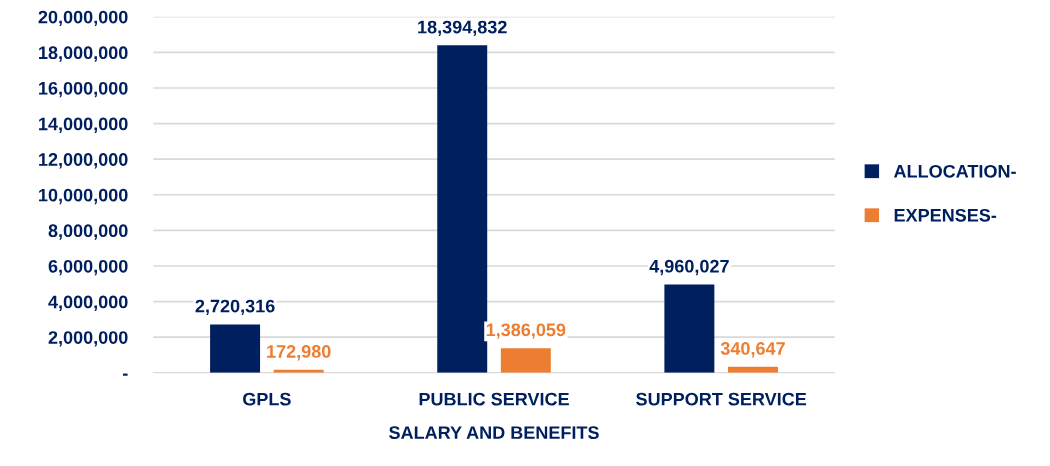  What do you see at coordinates (88, 339) in the screenshot?
I see `y-tick-label: 2,000,000` at bounding box center [88, 339].